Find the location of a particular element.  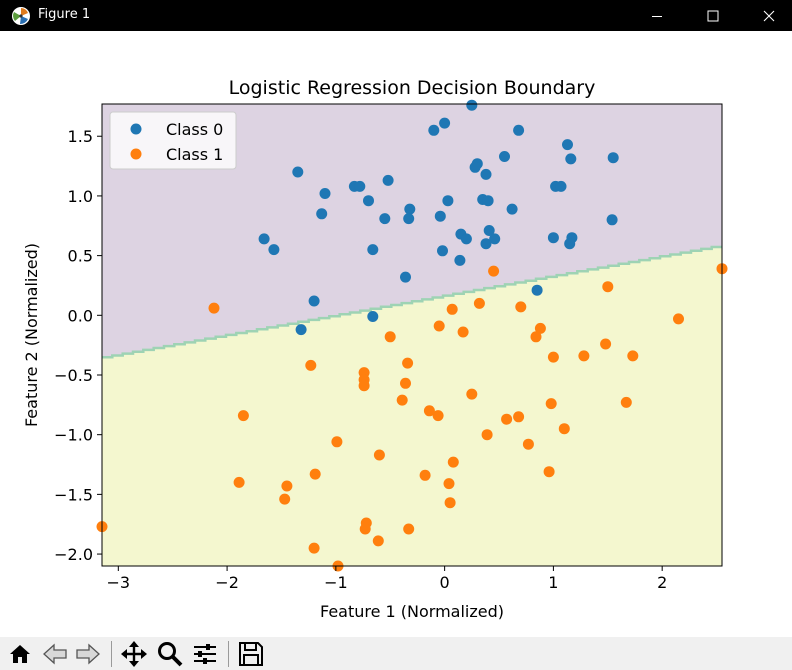

zoom-button is located at coordinates (170, 654).